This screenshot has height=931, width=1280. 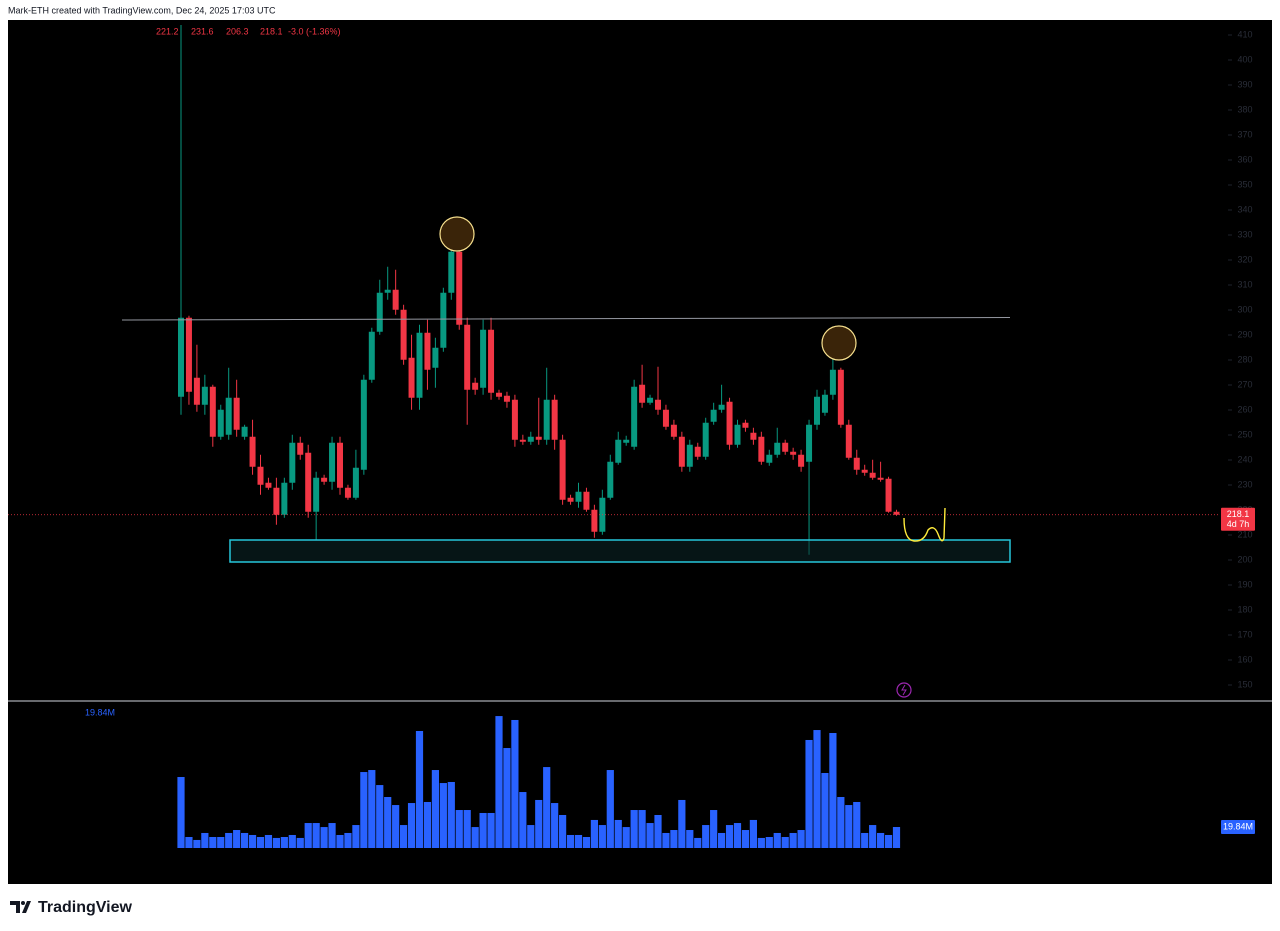 What do you see at coordinates (1244, 384) in the screenshot?
I see `y-tick-label: 270` at bounding box center [1244, 384].